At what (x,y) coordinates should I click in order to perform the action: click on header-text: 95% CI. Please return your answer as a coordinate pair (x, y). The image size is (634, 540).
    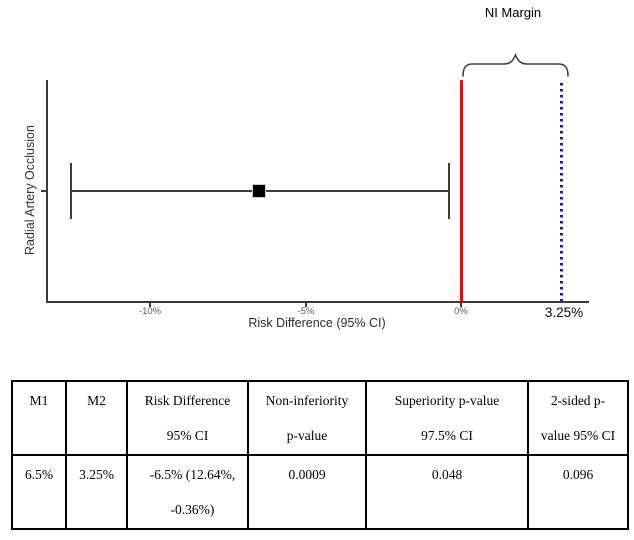
    Looking at the image, I should click on (187, 435).